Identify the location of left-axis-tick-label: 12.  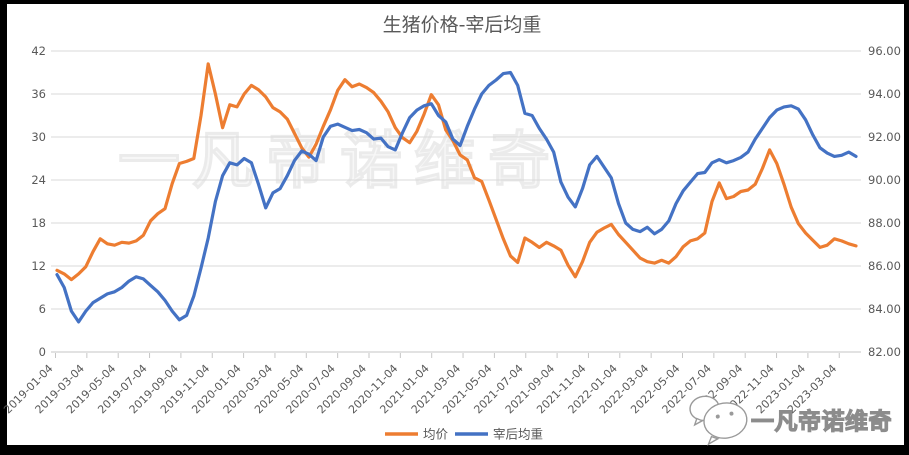
(38, 266).